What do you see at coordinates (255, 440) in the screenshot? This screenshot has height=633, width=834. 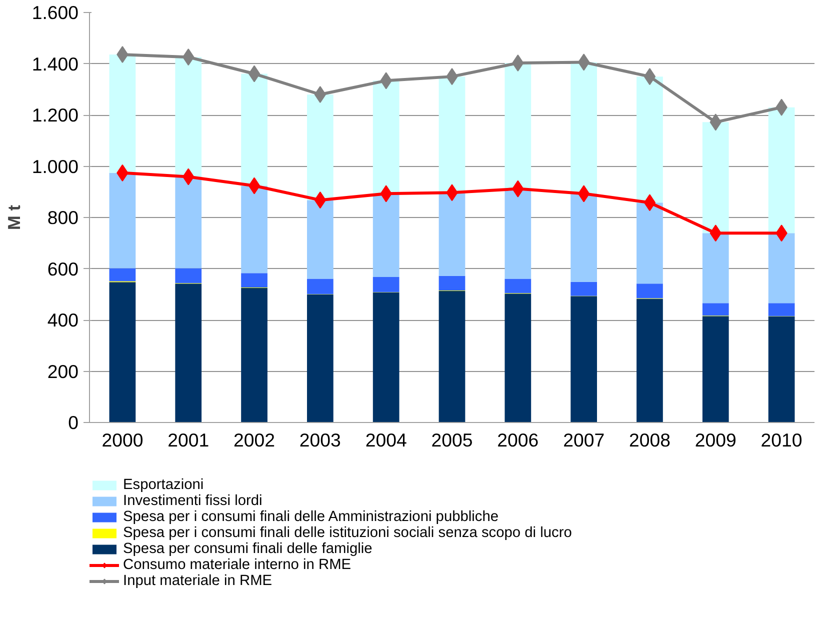 I see `x-tick-label: 2002` at bounding box center [255, 440].